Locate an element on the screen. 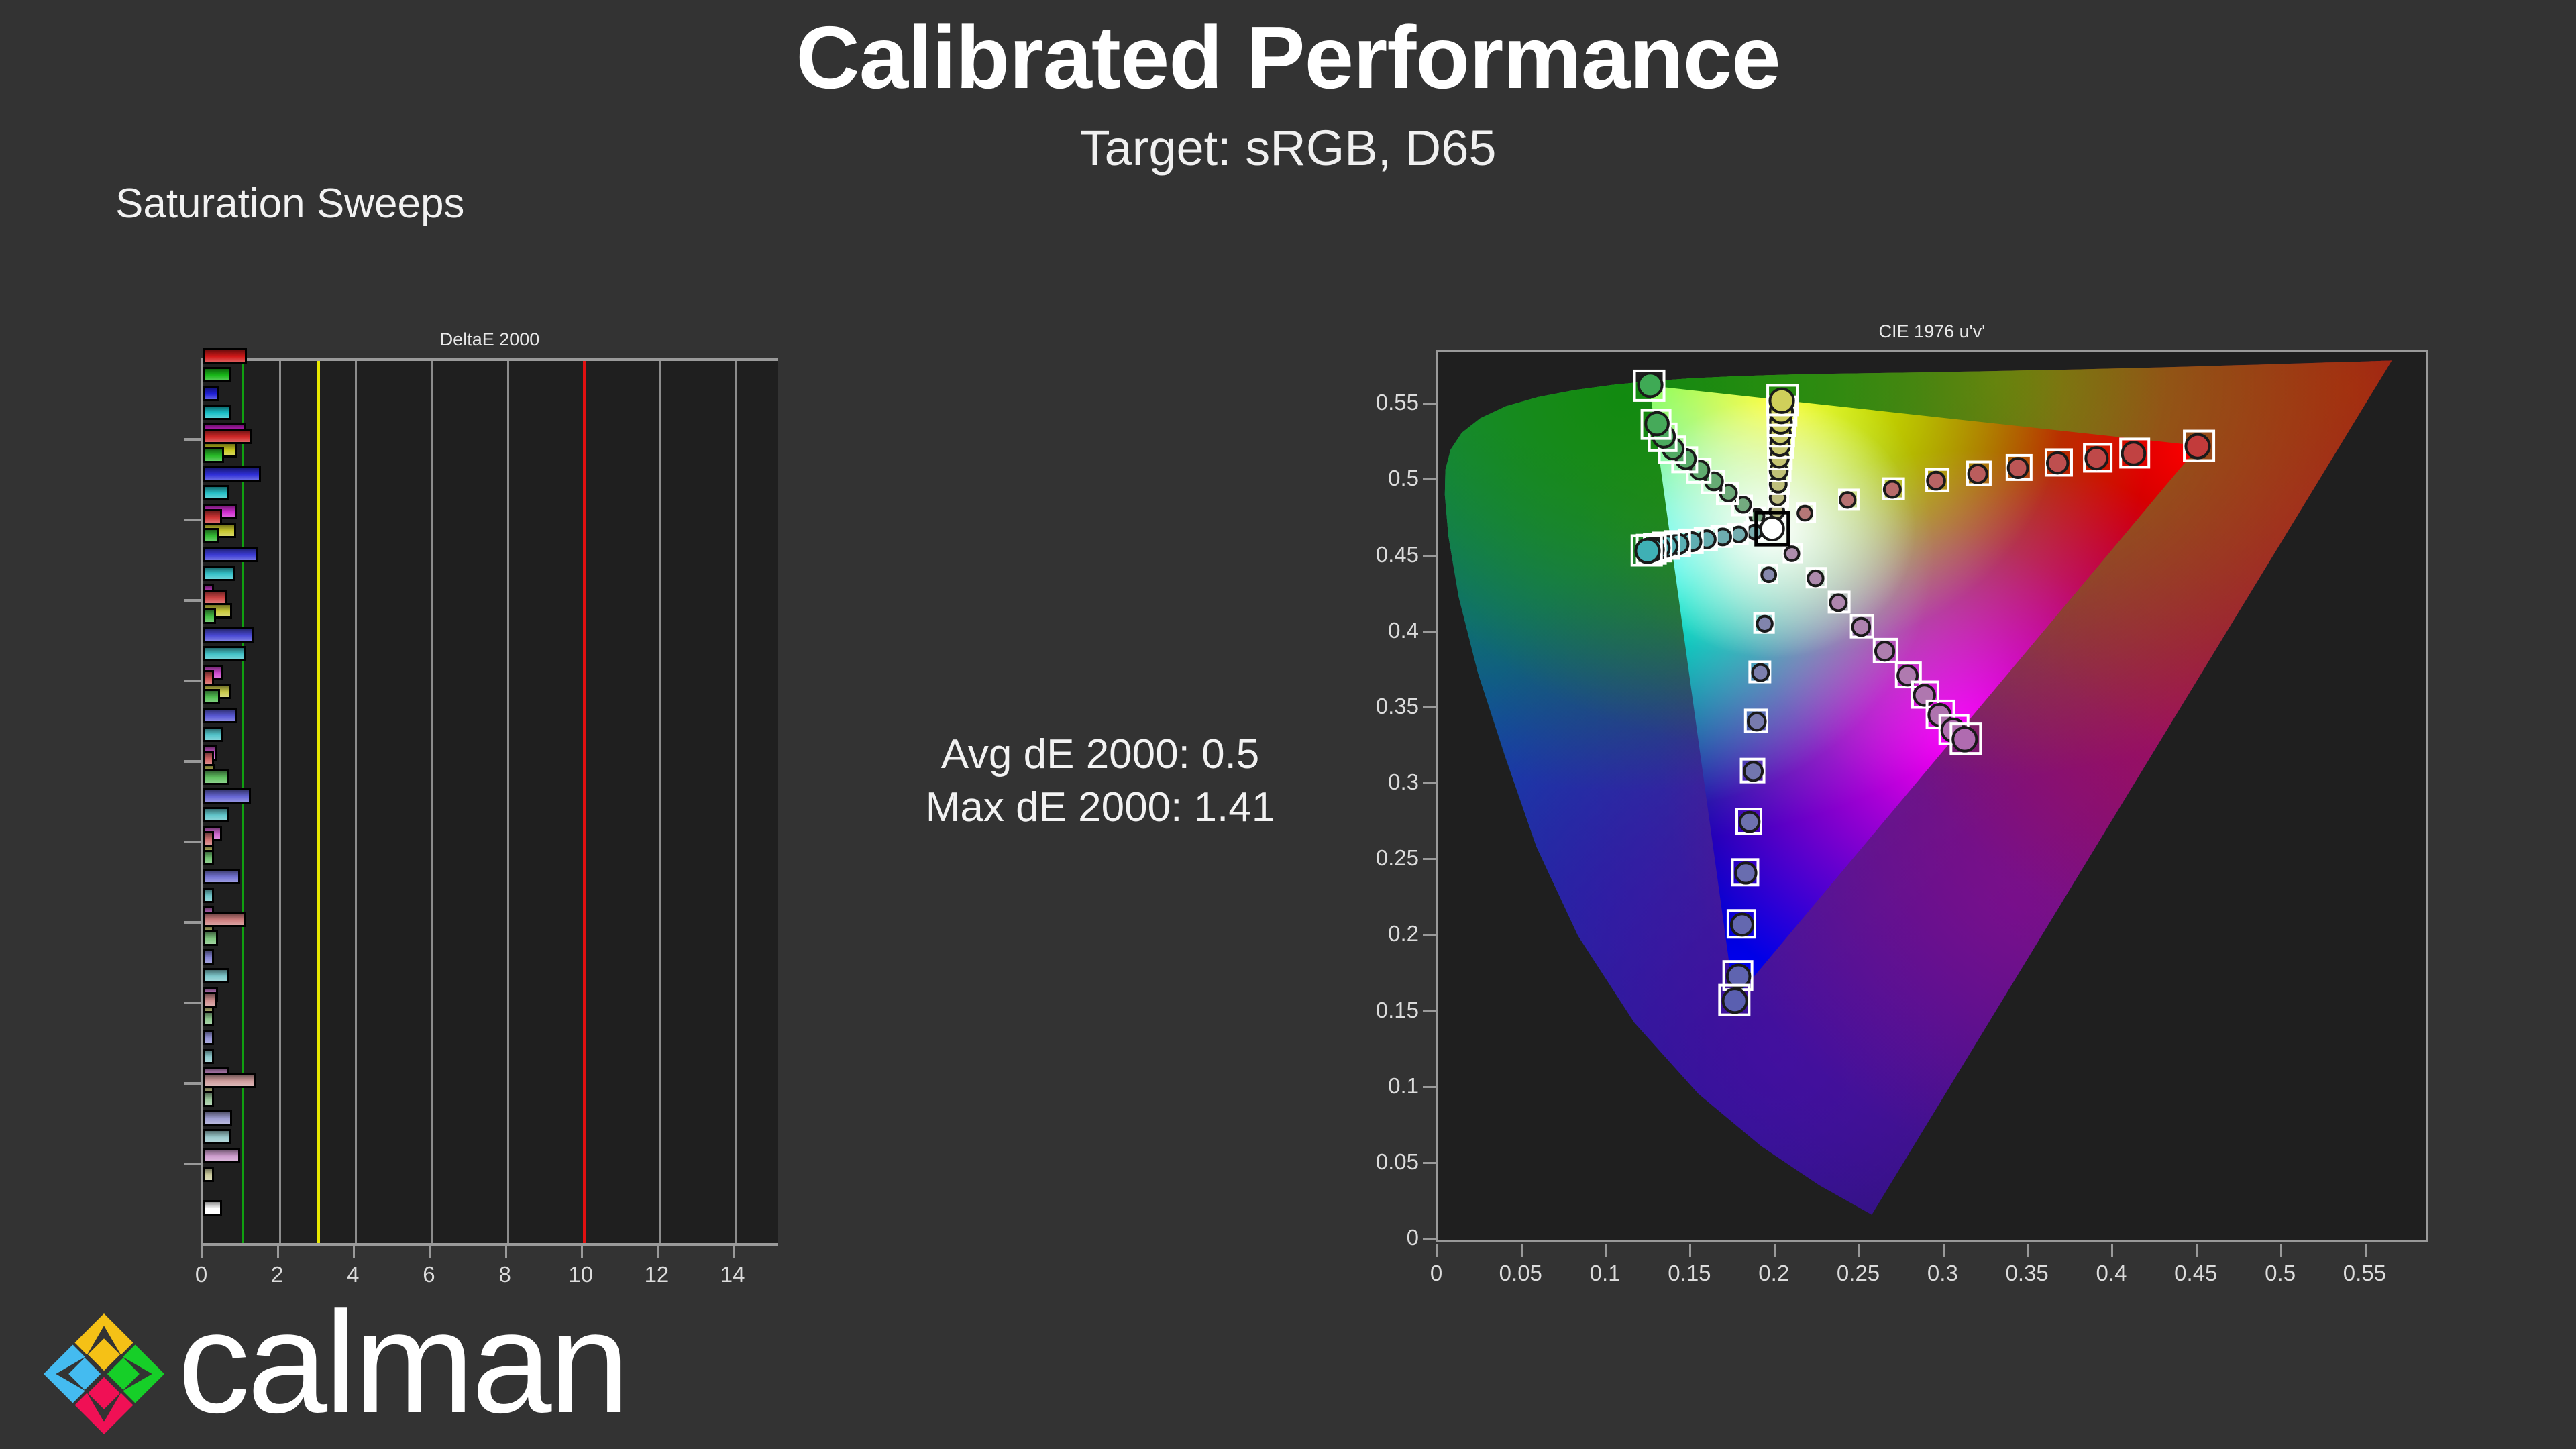 This screenshot has width=2576, height=1449. cie-x-label: 0.45 is located at coordinates (2196, 1272).